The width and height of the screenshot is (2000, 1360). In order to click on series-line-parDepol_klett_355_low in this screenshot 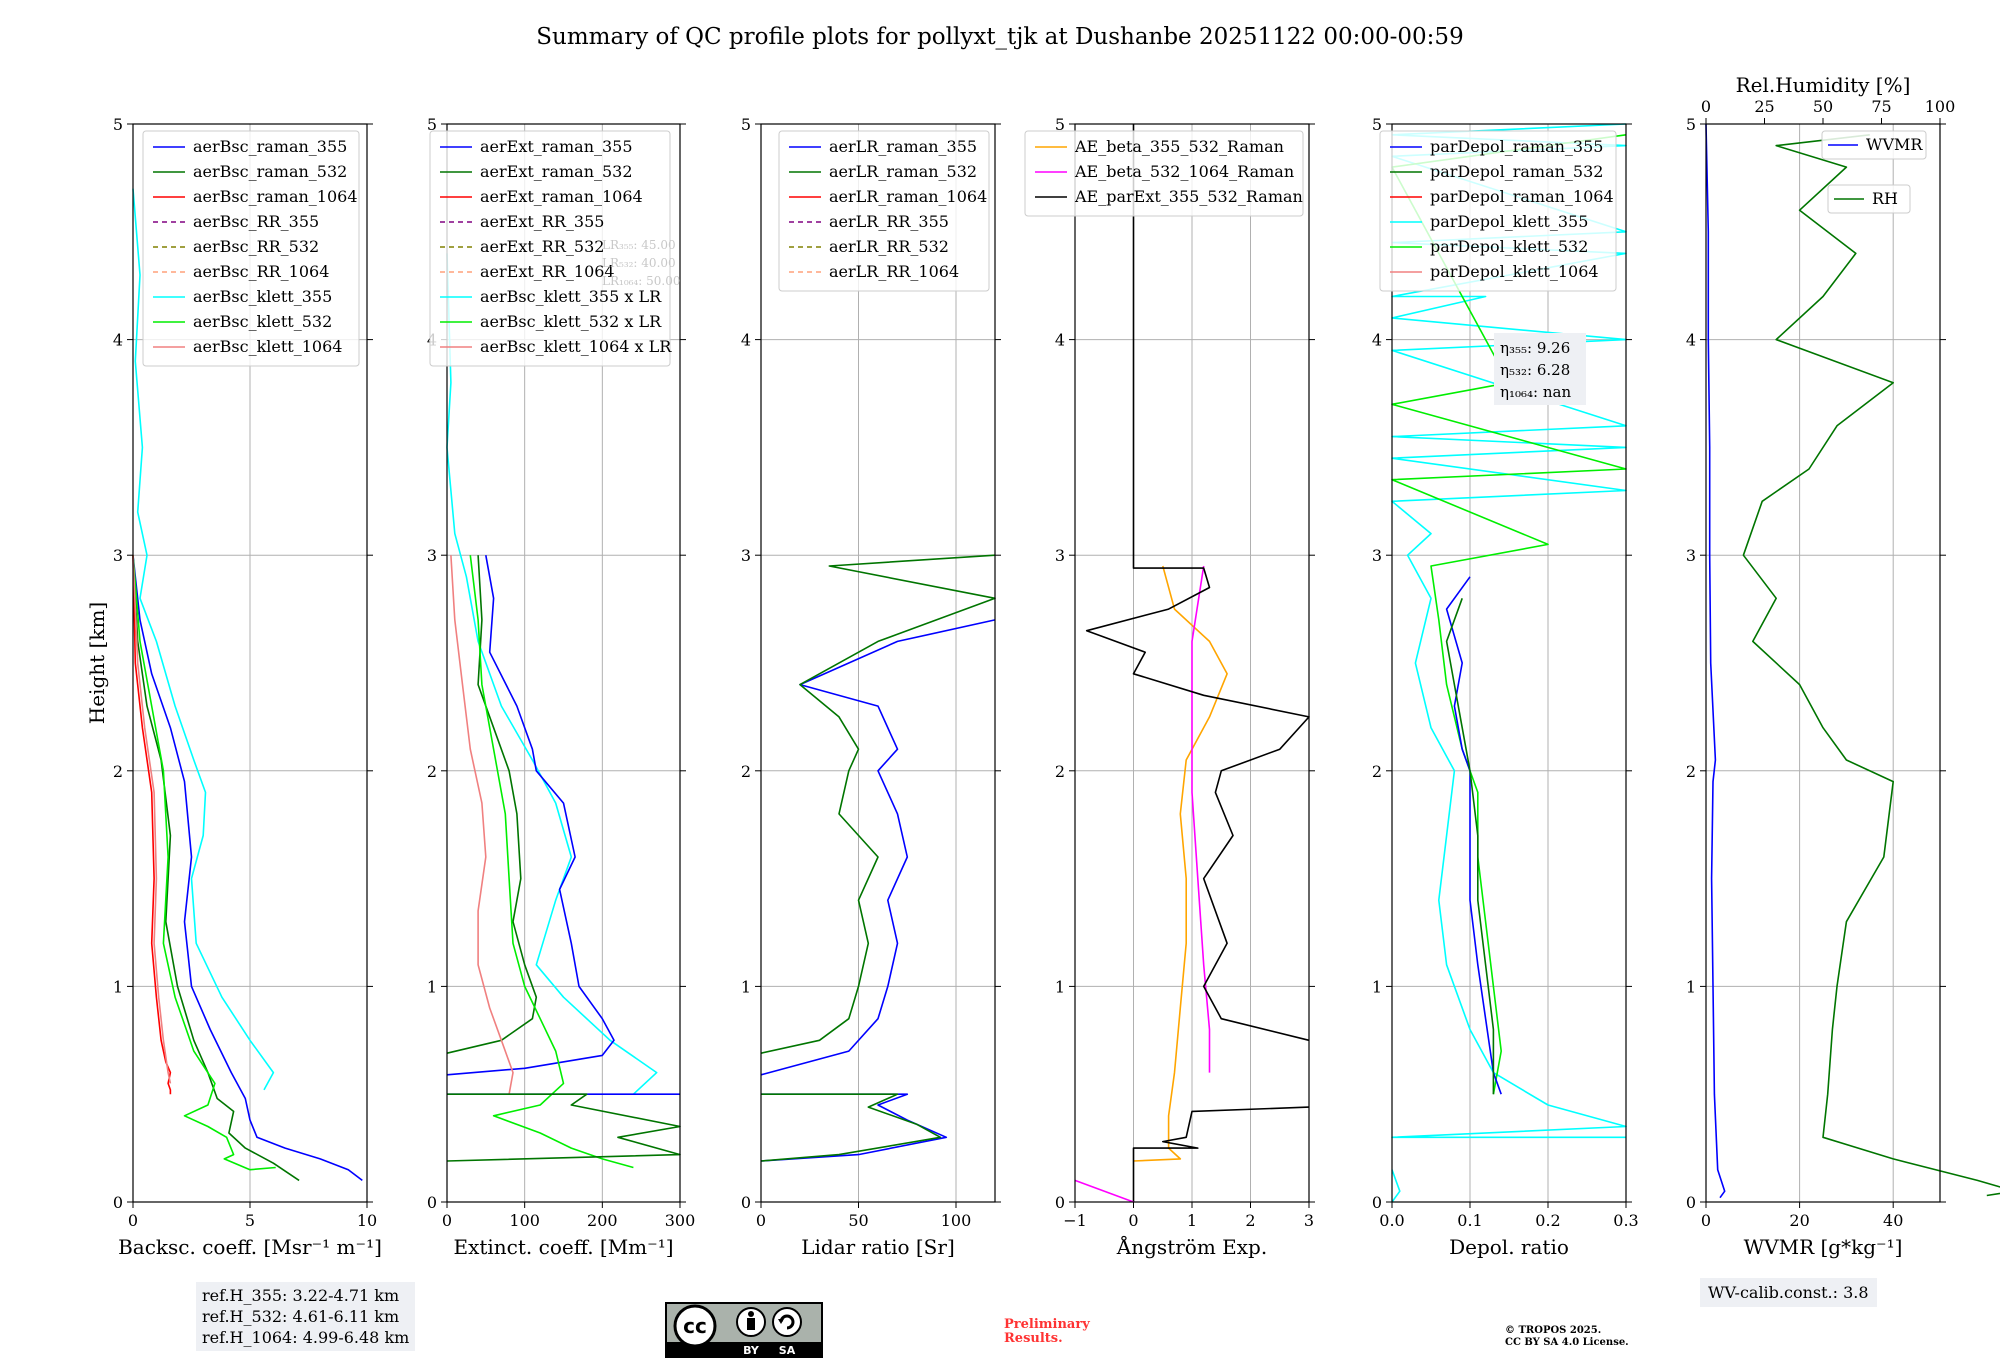, I will do `click(1396, 1186)`.